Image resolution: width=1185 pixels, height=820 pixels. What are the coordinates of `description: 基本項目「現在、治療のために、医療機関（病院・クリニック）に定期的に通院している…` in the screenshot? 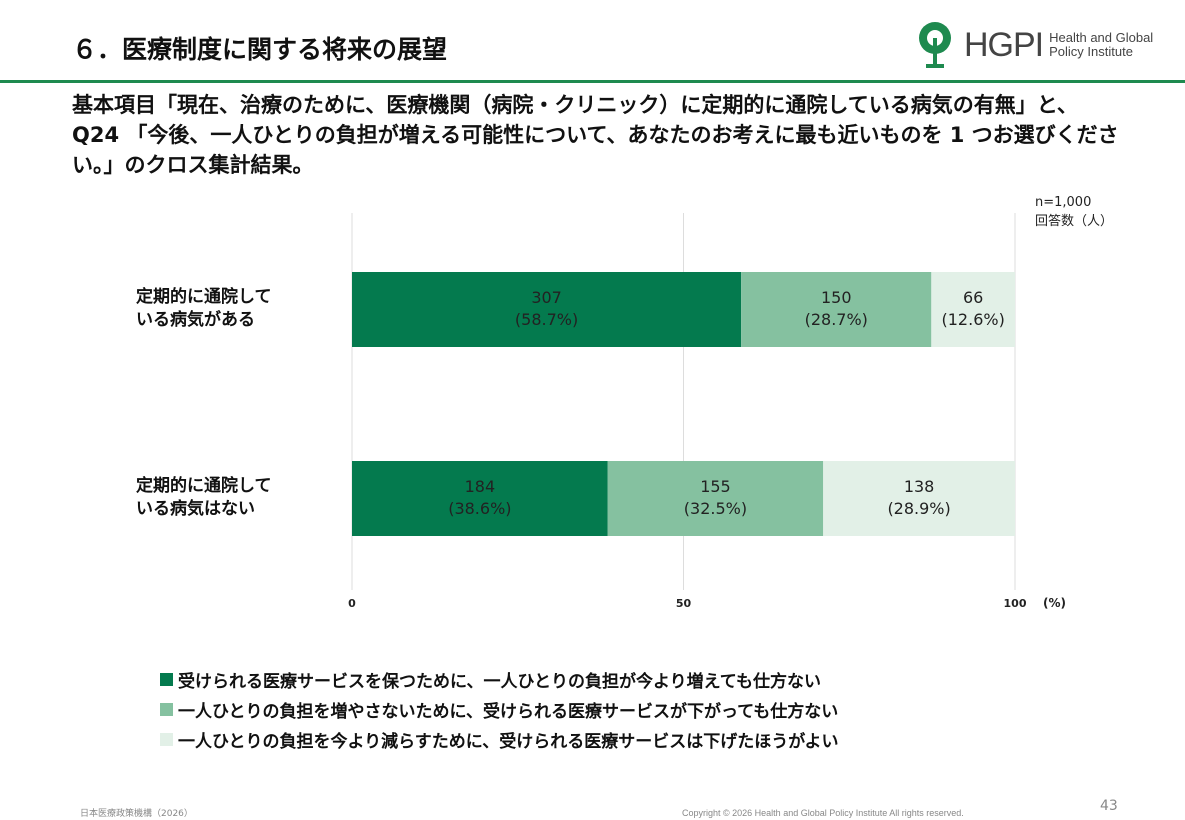 It's located at (595, 135).